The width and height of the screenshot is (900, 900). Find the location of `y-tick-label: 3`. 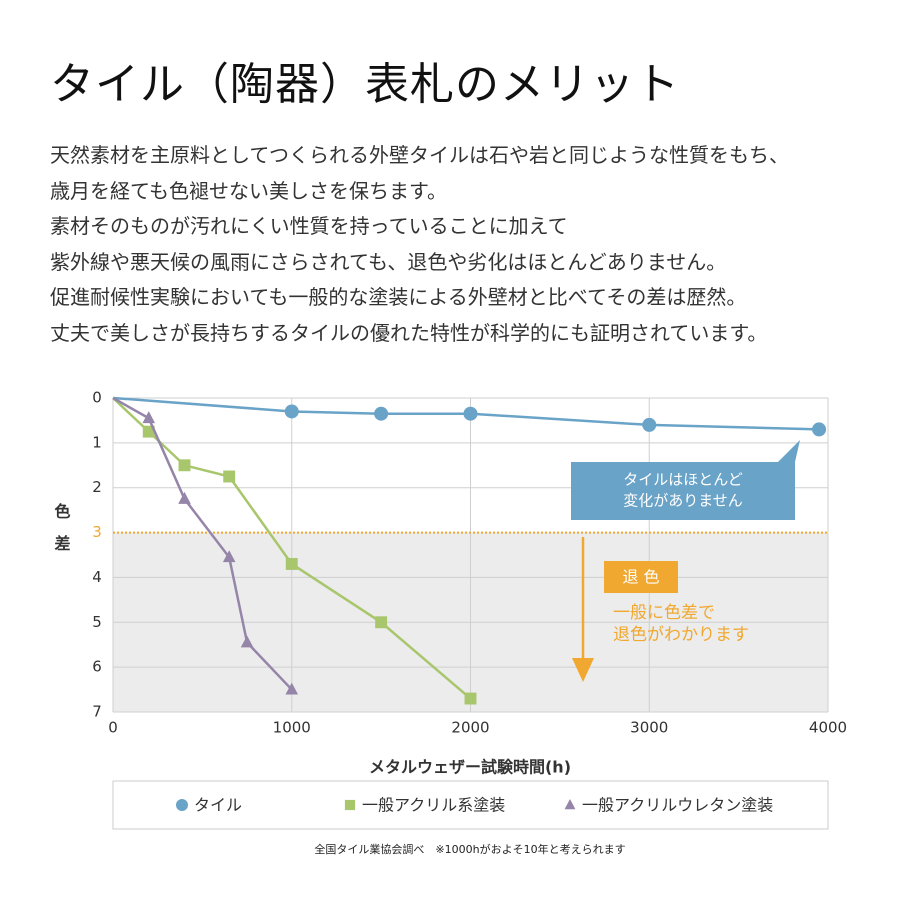

y-tick-label: 3 is located at coordinates (97, 532).